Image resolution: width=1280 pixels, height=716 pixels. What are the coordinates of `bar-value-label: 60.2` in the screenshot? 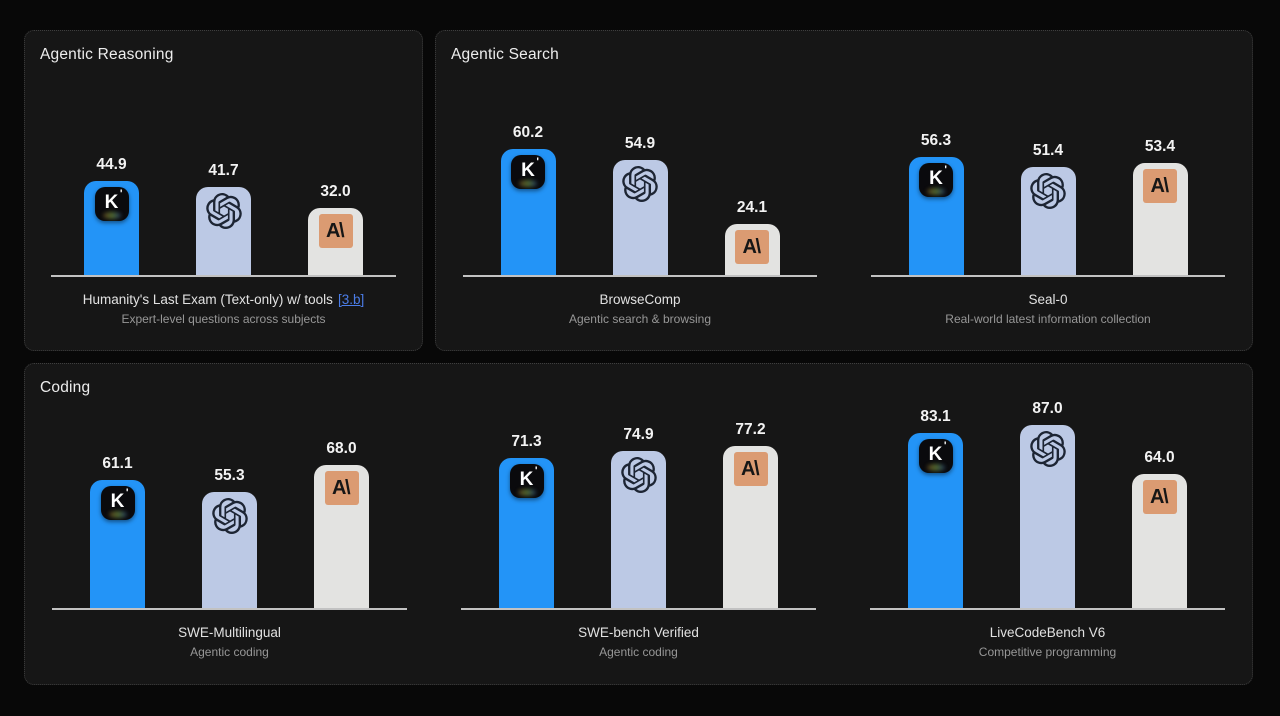 It's located at (528, 132).